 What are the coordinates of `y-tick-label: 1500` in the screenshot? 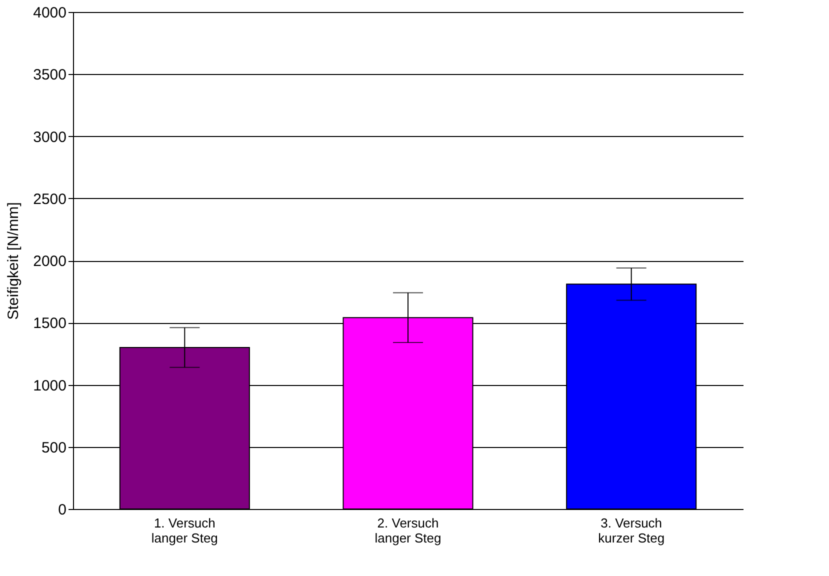 It's located at (49, 323).